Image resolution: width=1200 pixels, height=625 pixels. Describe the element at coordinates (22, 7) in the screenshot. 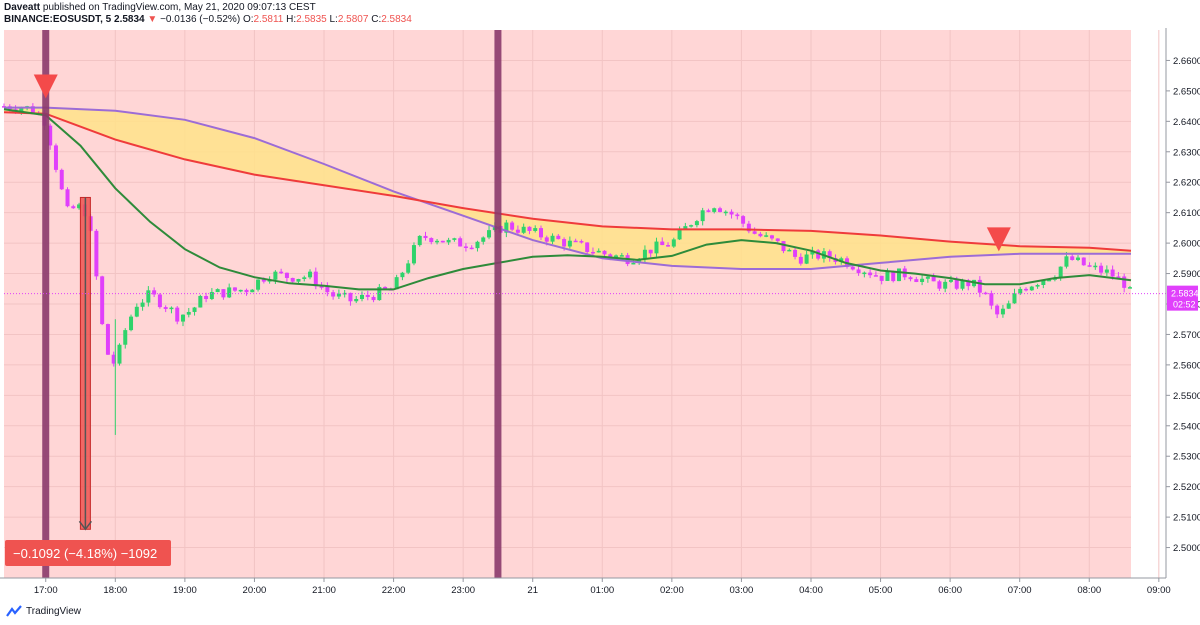

I see `author-name: Daveatt` at that location.